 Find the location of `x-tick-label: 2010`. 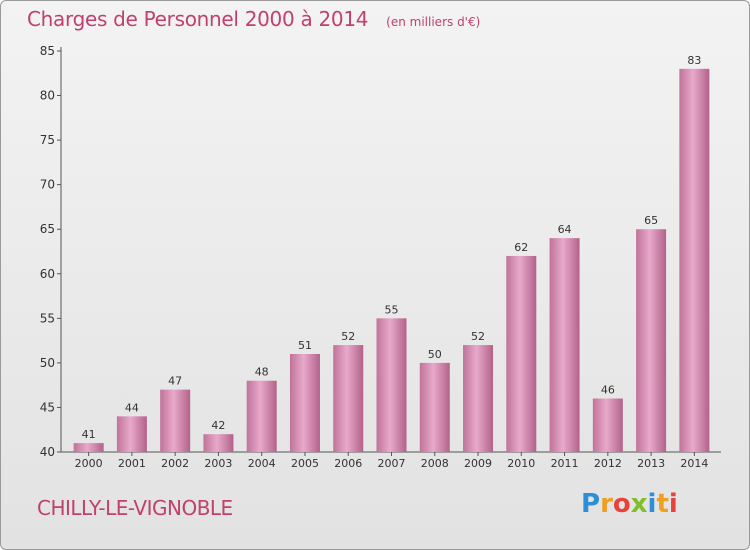

x-tick-label: 2010 is located at coordinates (521, 463).